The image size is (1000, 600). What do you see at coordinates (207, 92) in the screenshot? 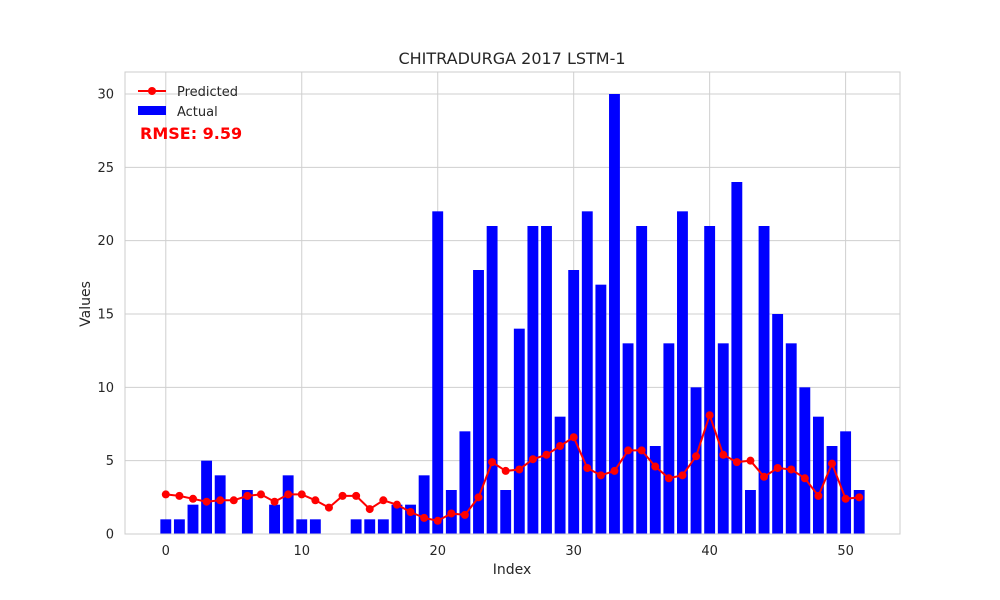
I see `legend-predicted-label: Predicted` at bounding box center [207, 92].